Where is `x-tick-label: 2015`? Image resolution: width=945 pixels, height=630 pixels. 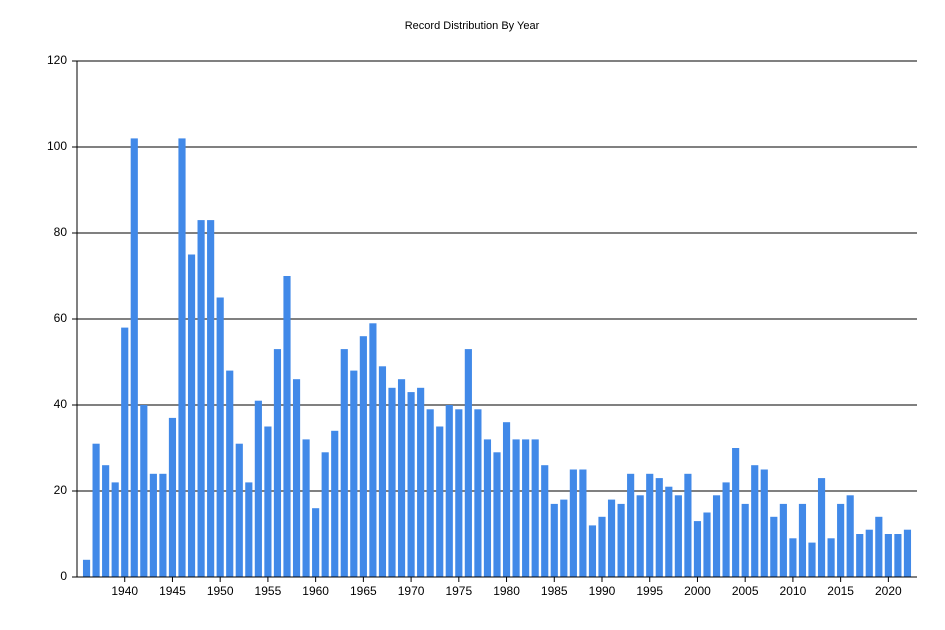
x-tick-label: 2015 is located at coordinates (840, 591).